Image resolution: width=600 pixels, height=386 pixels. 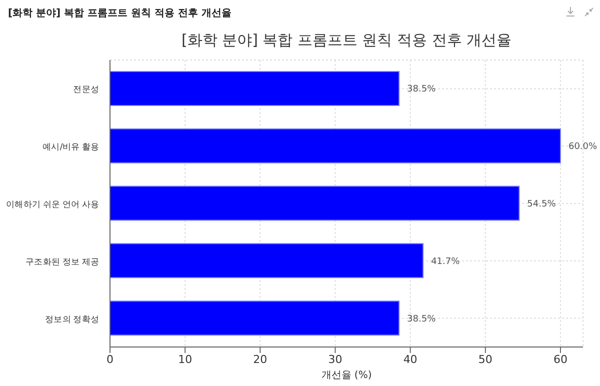 I want to click on x-tick-label: 10, so click(x=185, y=359).